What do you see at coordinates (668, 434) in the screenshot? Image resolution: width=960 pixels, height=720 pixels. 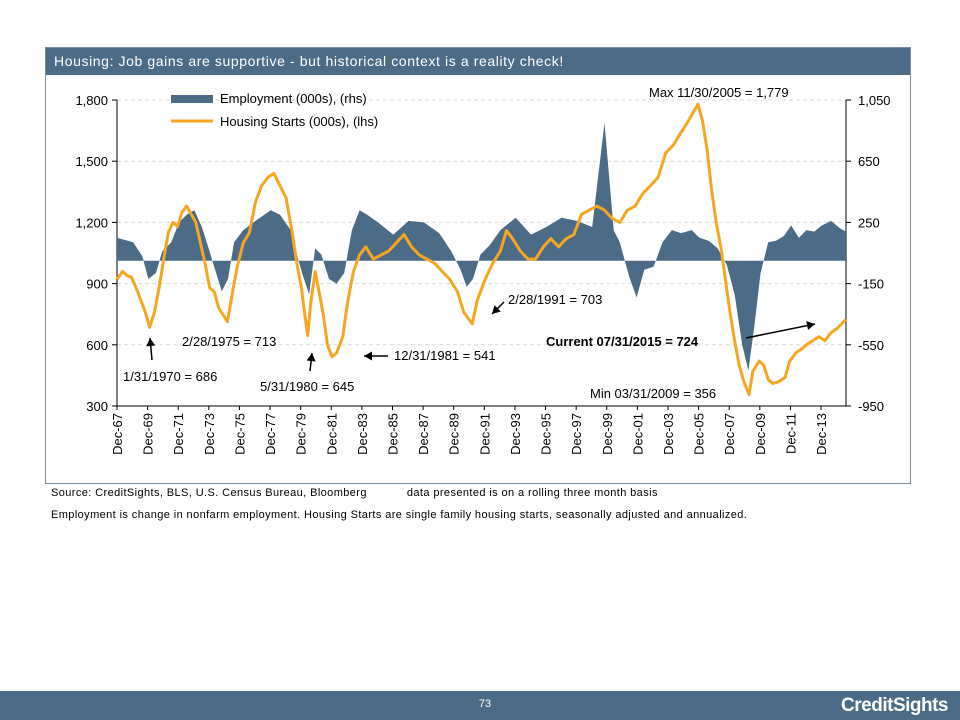 I see `x-axis-tick-label: Dec-03` at bounding box center [668, 434].